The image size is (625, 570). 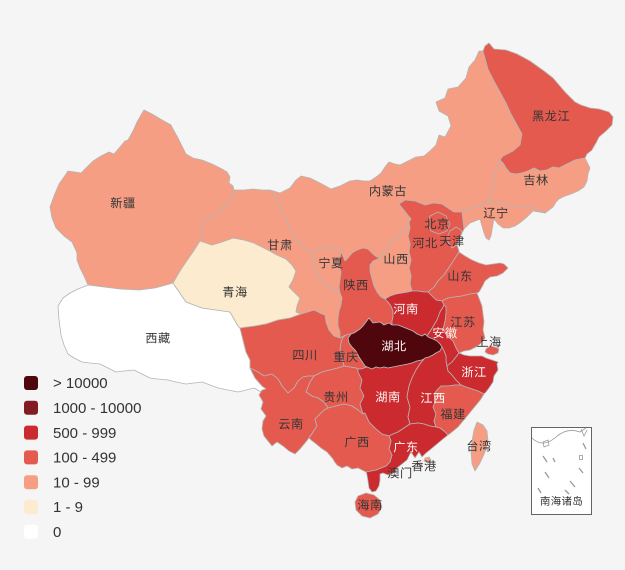 I want to click on svg-text: 10 - 99, so click(x=76, y=482).